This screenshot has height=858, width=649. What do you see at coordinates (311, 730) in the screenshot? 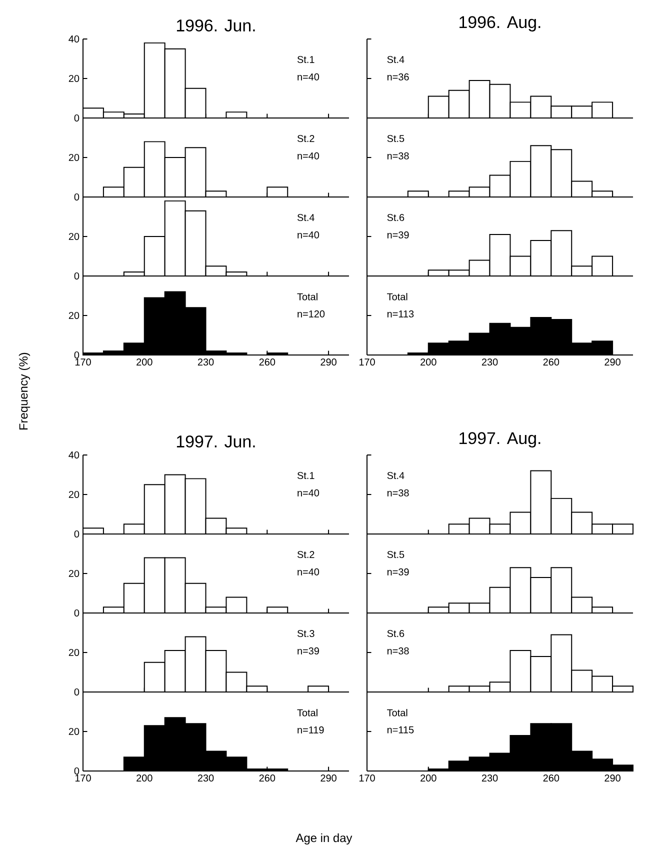
I see `annotation: n=119` at bounding box center [311, 730].